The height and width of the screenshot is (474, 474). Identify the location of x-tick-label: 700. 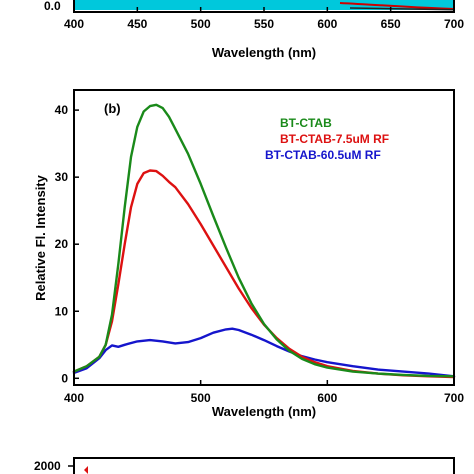
(454, 398).